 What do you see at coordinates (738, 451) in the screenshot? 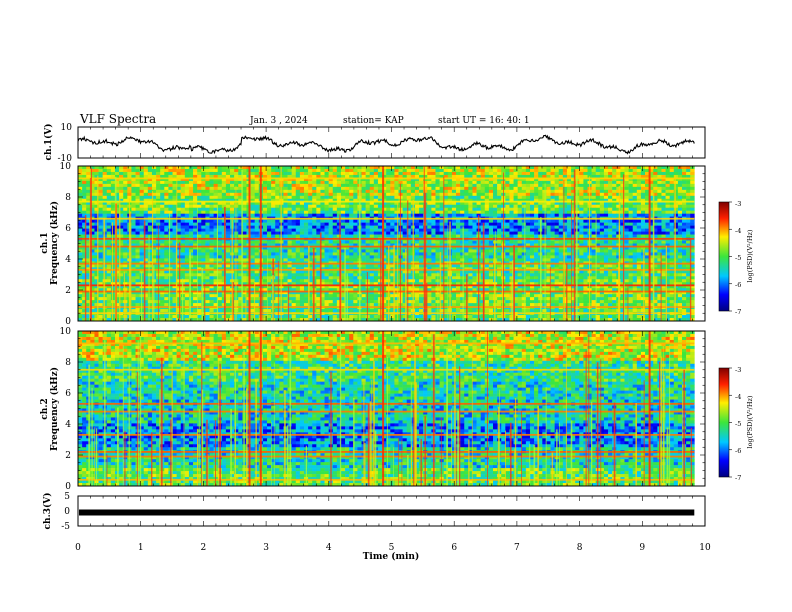
I see `ch2-colorbar-tick: -6` at bounding box center [738, 451].